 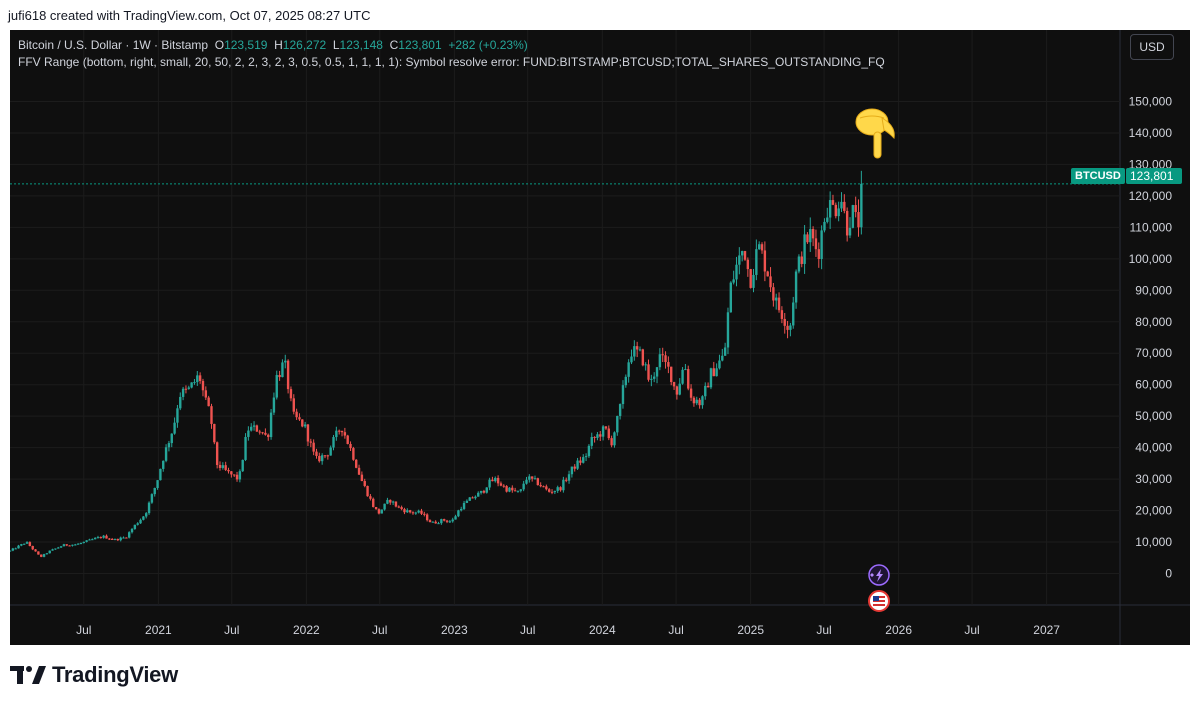 I want to click on currency-button: USD, so click(x=1152, y=47).